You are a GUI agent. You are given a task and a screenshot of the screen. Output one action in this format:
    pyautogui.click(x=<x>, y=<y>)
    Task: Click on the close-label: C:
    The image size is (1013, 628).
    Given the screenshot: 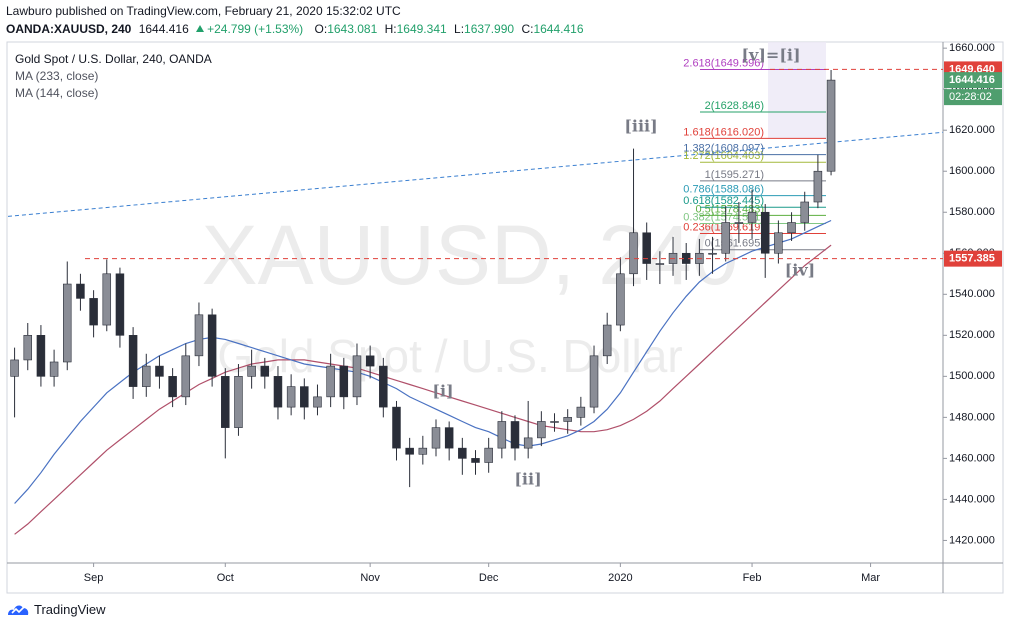 What is the action you would take?
    pyautogui.click(x=527, y=29)
    